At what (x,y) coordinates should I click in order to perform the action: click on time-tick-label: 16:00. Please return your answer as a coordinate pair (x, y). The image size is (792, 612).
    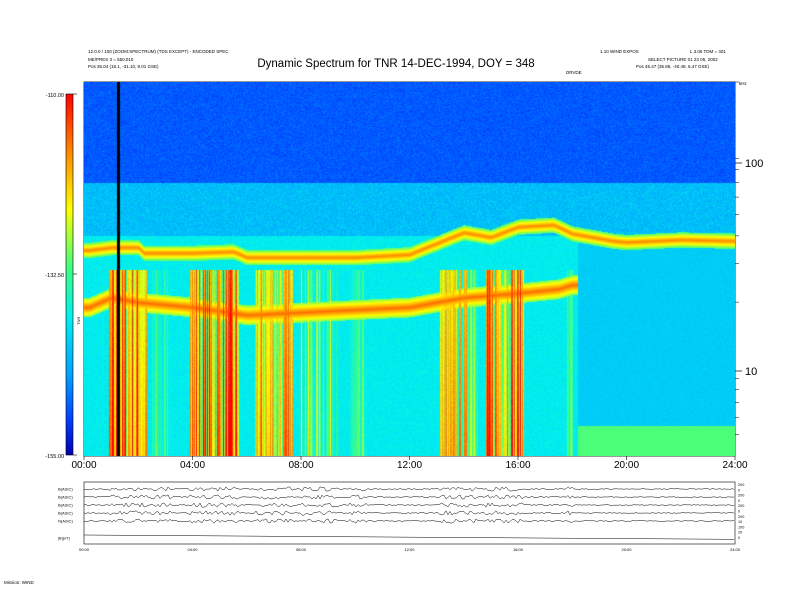
    Looking at the image, I should click on (517, 465).